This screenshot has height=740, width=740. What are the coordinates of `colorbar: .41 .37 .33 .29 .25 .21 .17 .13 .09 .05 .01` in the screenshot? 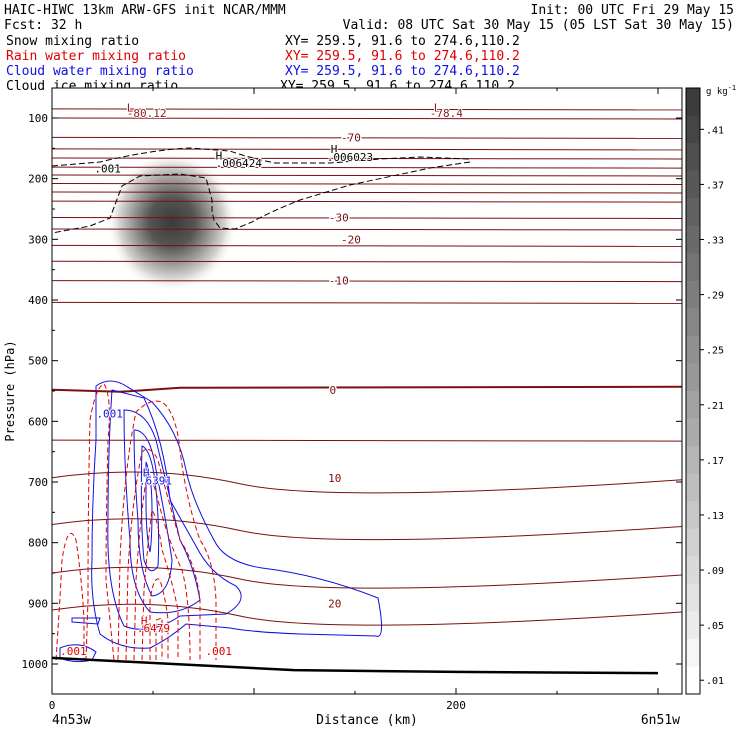 It's located at (704, 391).